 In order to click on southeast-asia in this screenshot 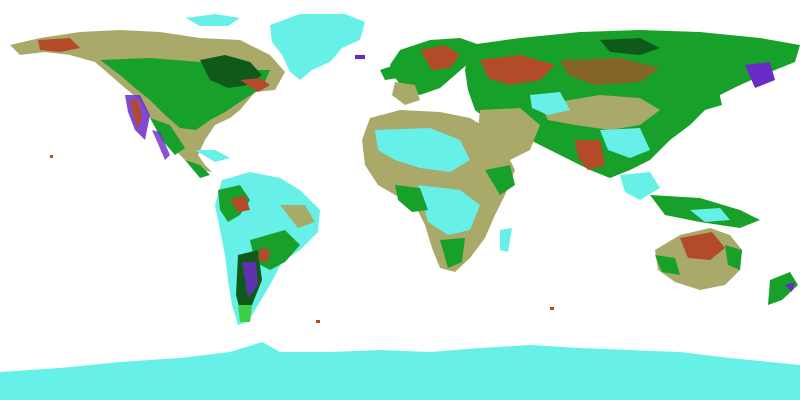, I will do `click(705, 211)`.